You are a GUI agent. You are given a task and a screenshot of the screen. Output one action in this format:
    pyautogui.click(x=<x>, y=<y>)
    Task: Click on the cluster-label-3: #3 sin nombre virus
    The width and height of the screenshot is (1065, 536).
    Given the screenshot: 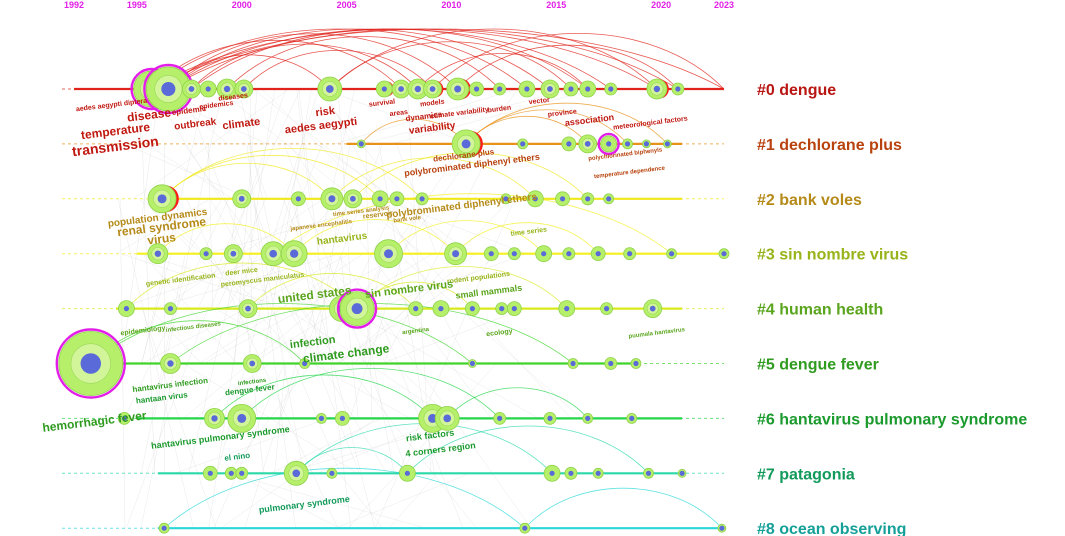 What is the action you would take?
    pyautogui.click(x=832, y=255)
    